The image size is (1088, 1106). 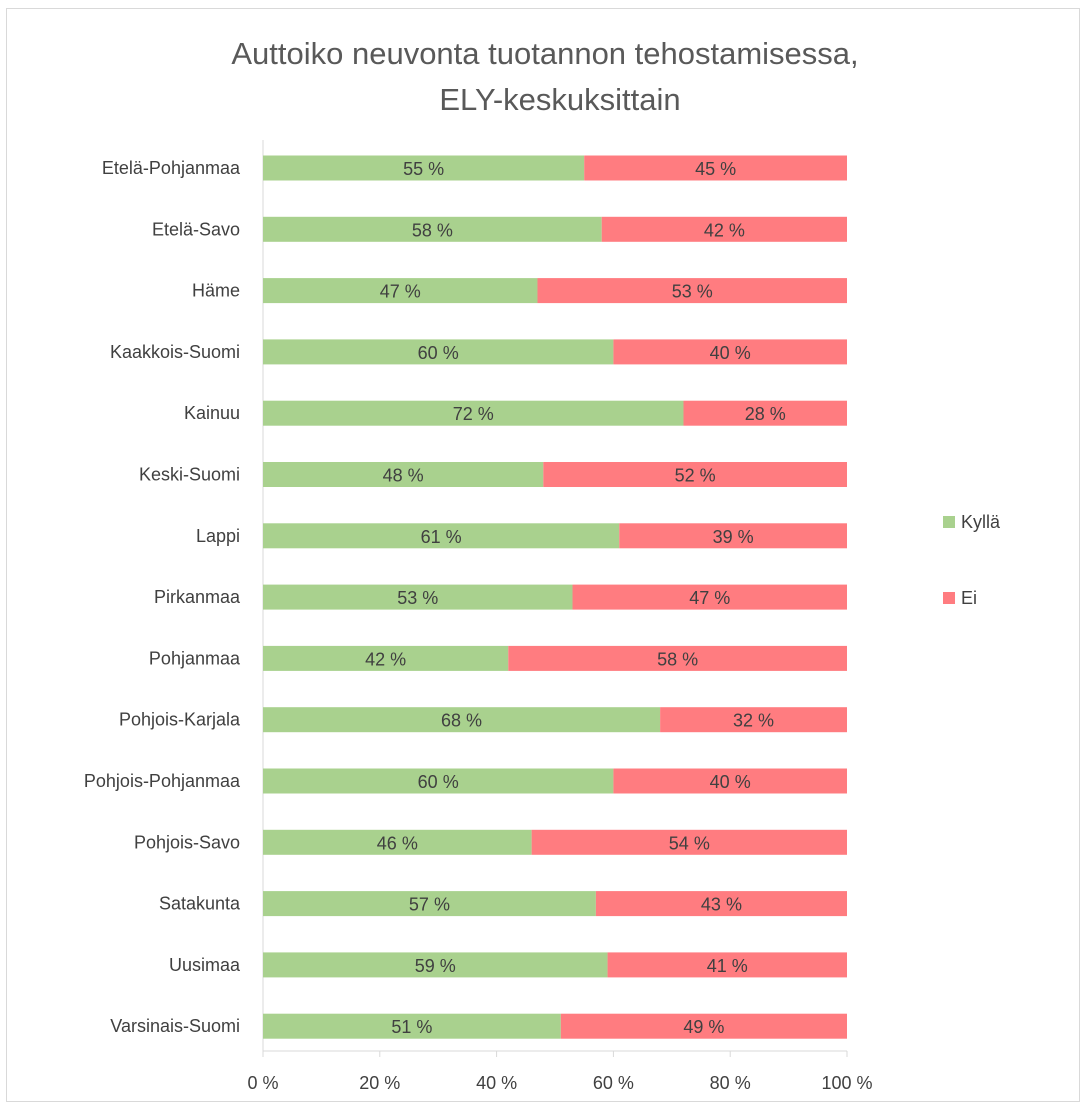 What do you see at coordinates (171, 168) in the screenshot?
I see `category-label: Etelä-Pohjanmaa` at bounding box center [171, 168].